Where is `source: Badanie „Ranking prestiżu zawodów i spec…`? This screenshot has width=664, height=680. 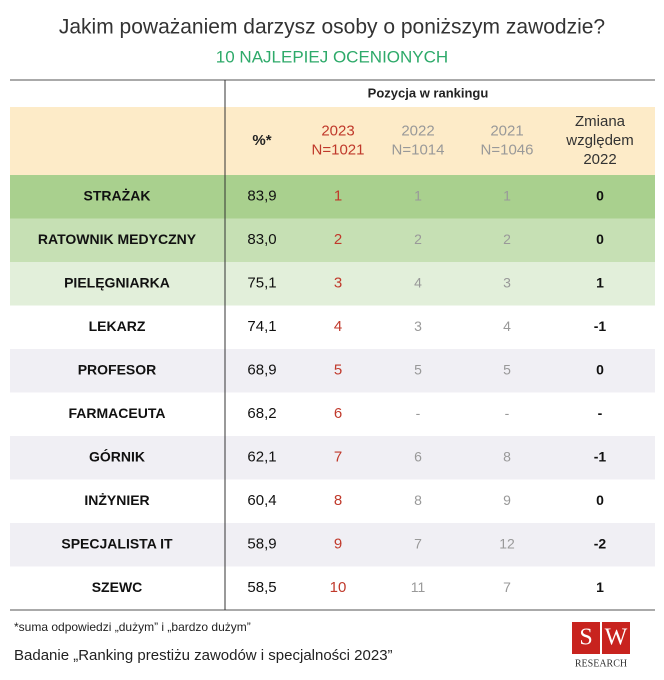
source: Badanie „Ranking prestiżu zawodów i spec… is located at coordinates (203, 655).